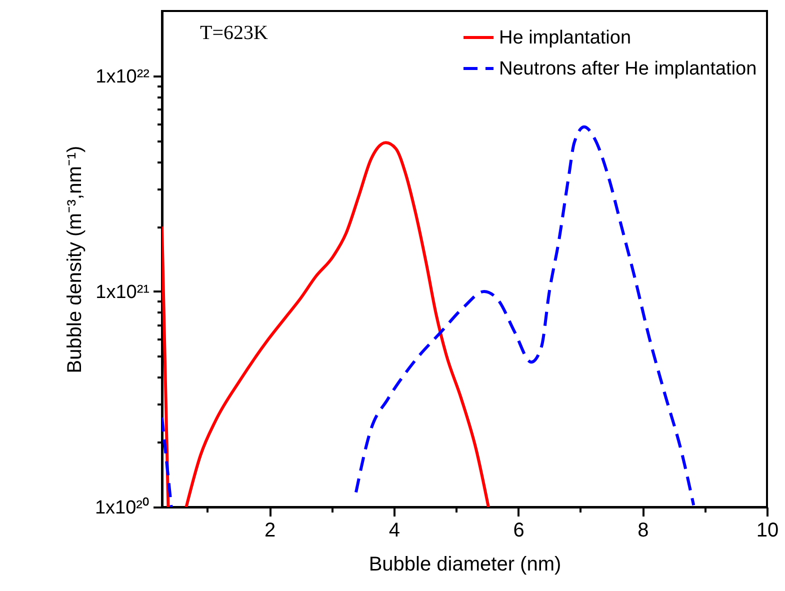 This screenshot has height=591, width=785. I want to click on x-tick-label: 10, so click(767, 531).